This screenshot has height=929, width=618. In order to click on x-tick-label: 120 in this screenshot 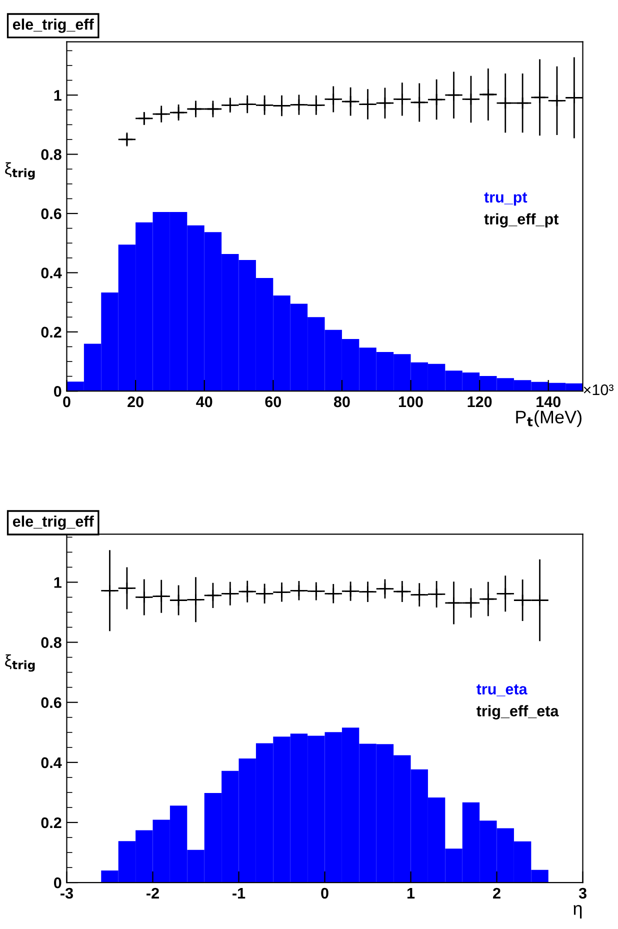, I will do `click(480, 402)`.